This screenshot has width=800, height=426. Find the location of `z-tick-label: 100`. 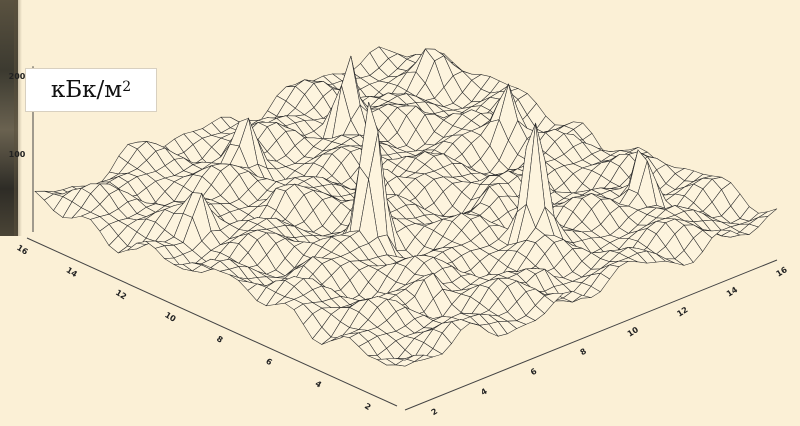

z-tick-label: 100 is located at coordinates (17, 154).